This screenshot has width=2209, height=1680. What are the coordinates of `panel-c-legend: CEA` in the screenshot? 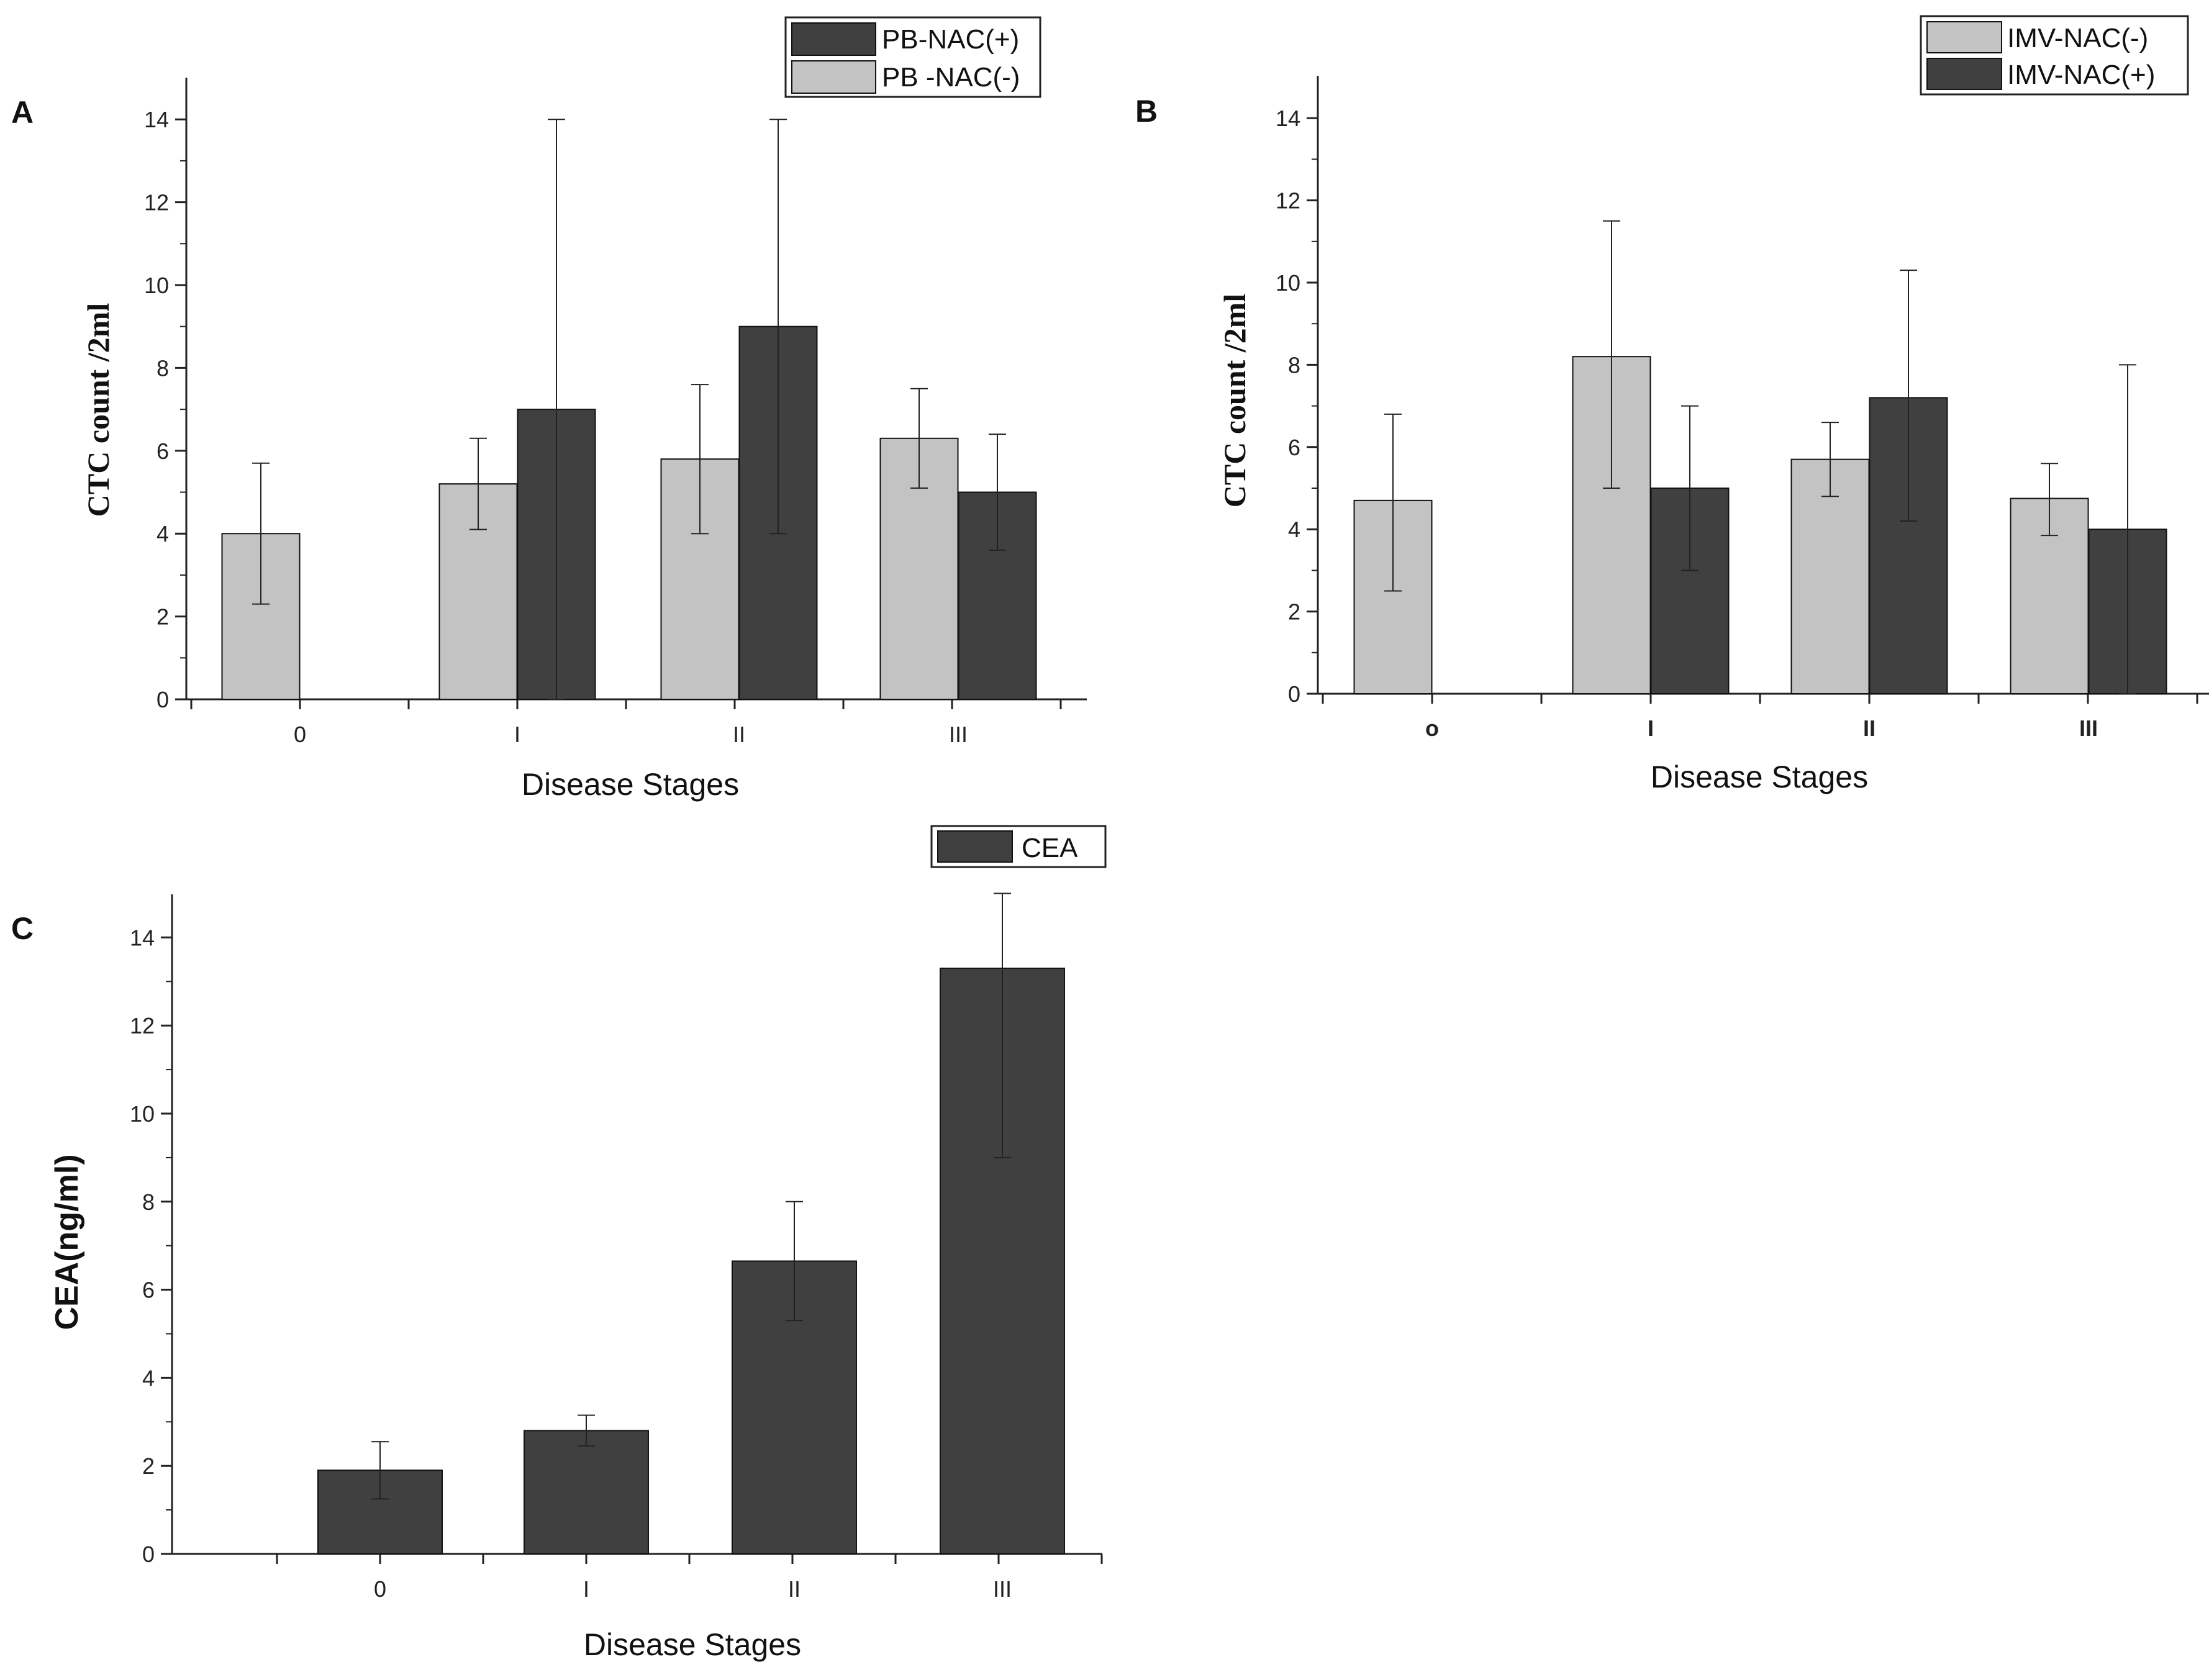 It's located at (1019, 846).